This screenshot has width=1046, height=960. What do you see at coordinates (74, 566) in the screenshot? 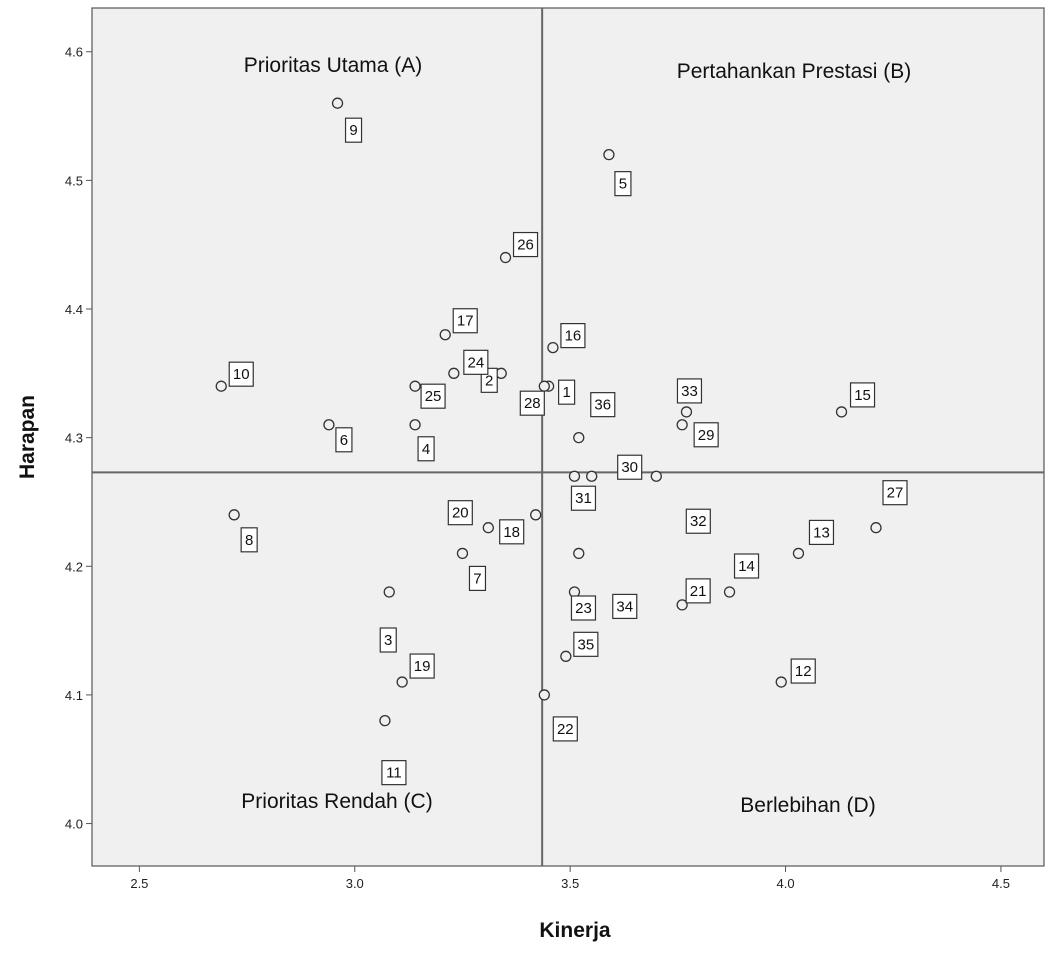
I see `y-tick-label: 4.2` at bounding box center [74, 566].